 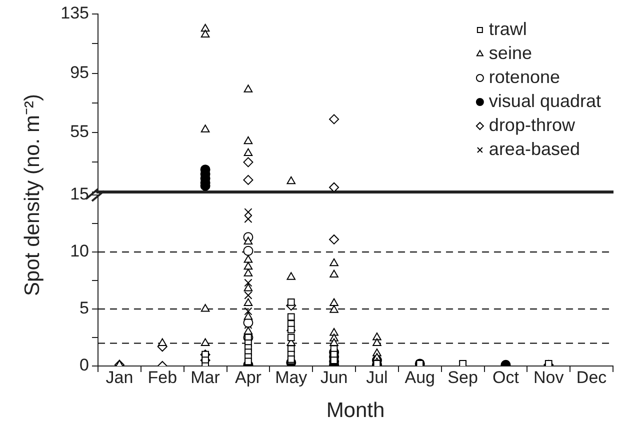 I want to click on y-tick-label: 10, so click(x=79, y=251).